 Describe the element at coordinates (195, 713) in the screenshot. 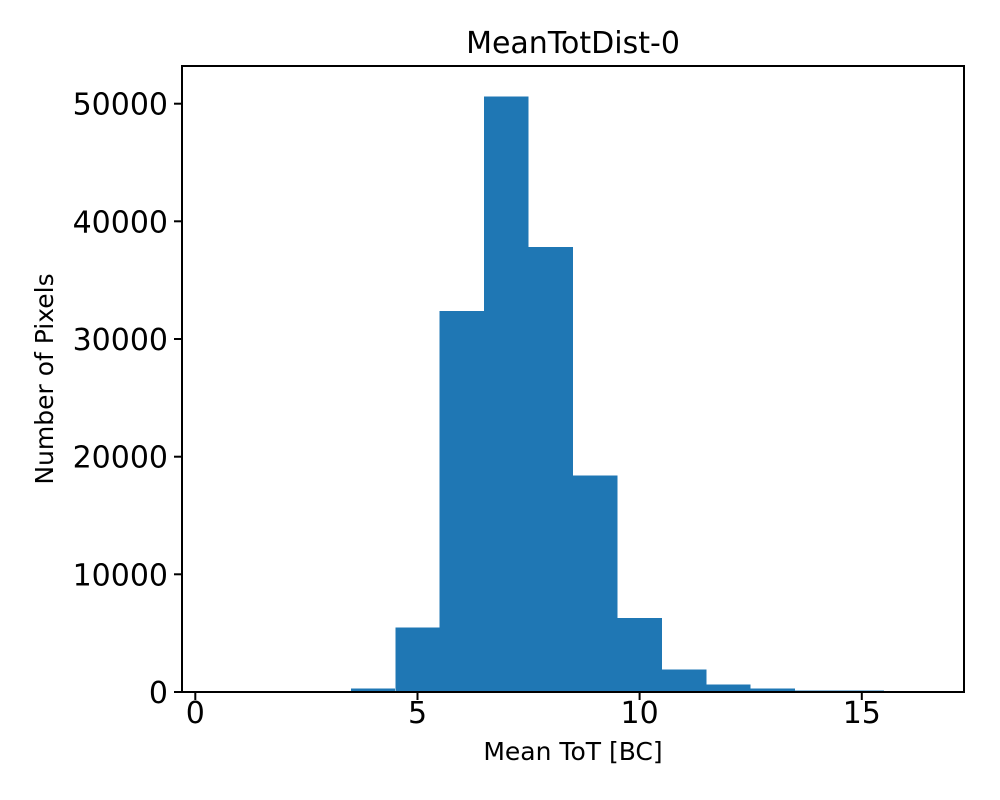

I see `x-tick-label: 0` at that location.